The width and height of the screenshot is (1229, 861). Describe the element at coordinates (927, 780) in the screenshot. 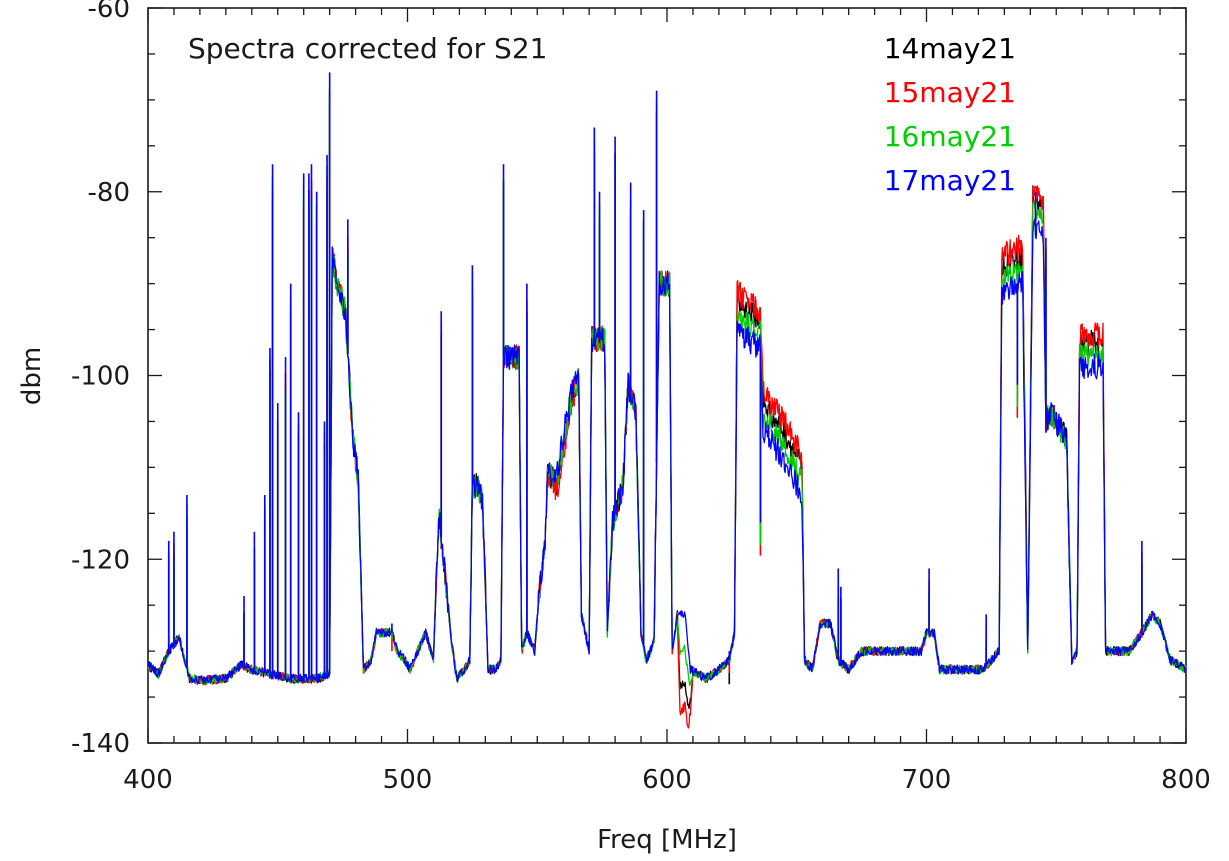

I see `x-tick-label: 700` at that location.